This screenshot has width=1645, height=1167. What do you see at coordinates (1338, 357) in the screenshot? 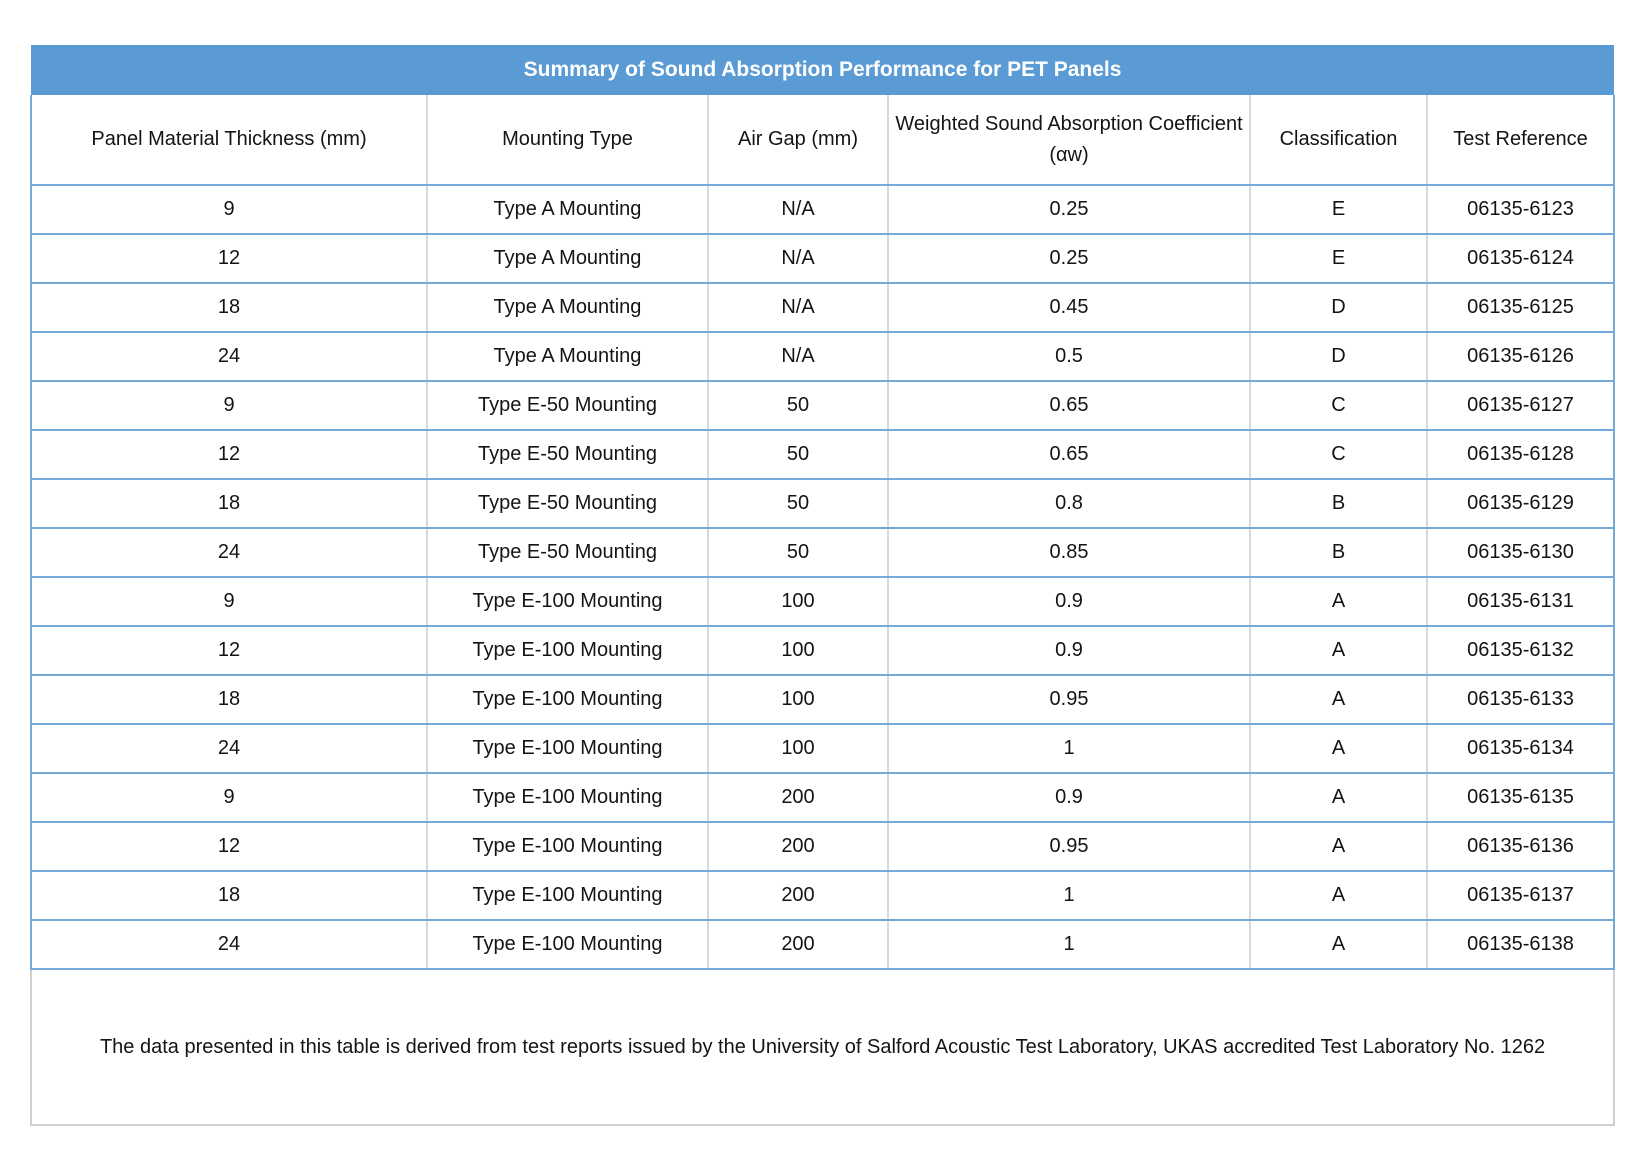
I see `table-cell: D` at bounding box center [1338, 357].